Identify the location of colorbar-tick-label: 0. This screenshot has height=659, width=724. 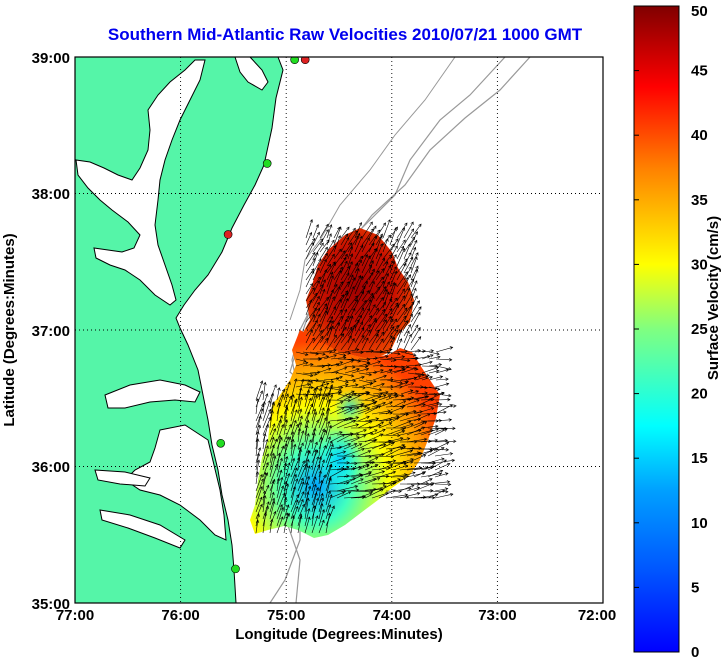
(695, 651).